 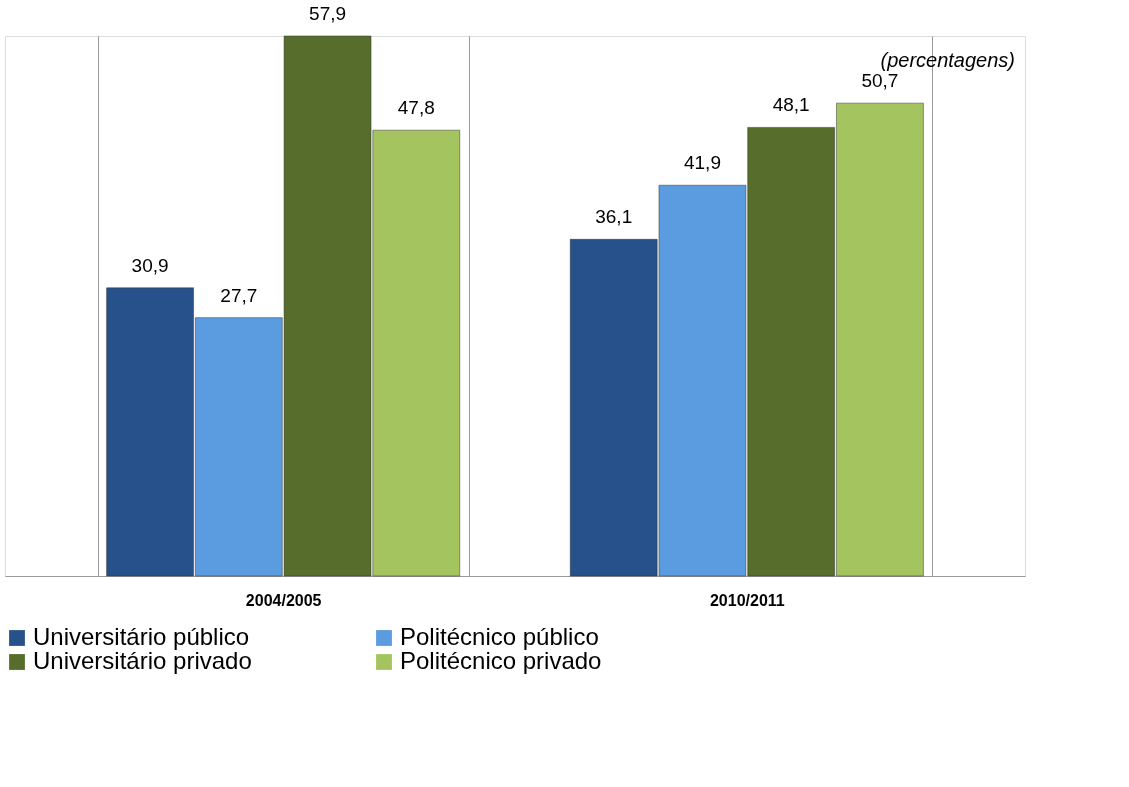 I want to click on data-label: 48,1, so click(x=791, y=105).